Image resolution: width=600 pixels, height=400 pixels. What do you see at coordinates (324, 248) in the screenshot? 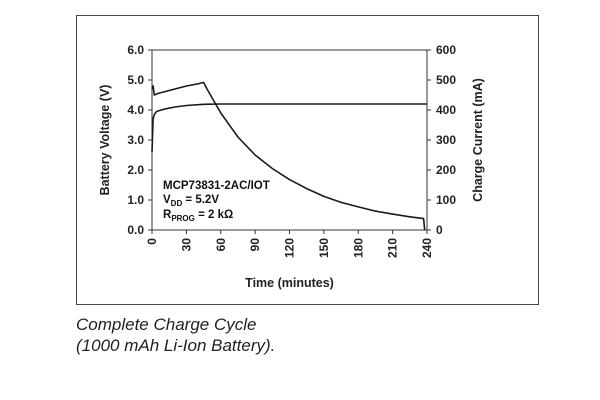
I see `x-tick-label: 150` at bounding box center [324, 248].